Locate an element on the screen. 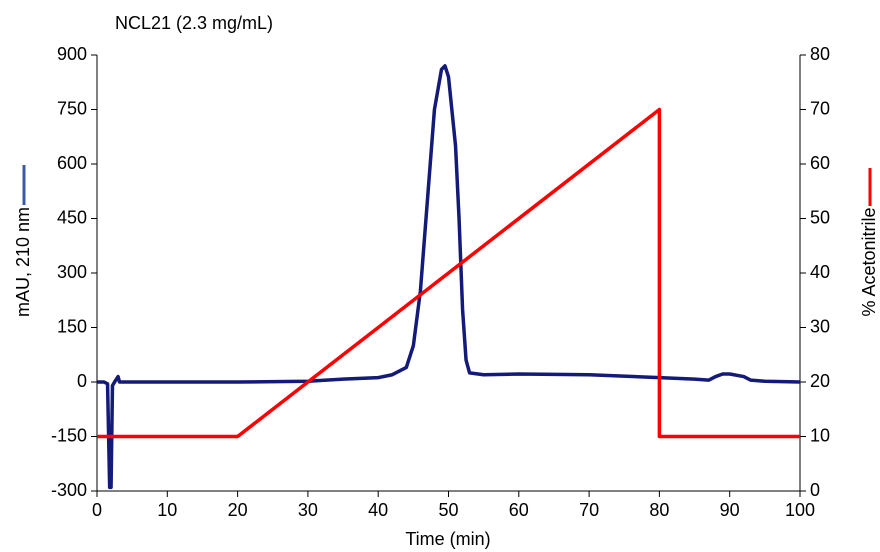 The height and width of the screenshot is (552, 880). x-tick-label: 70 is located at coordinates (589, 510).